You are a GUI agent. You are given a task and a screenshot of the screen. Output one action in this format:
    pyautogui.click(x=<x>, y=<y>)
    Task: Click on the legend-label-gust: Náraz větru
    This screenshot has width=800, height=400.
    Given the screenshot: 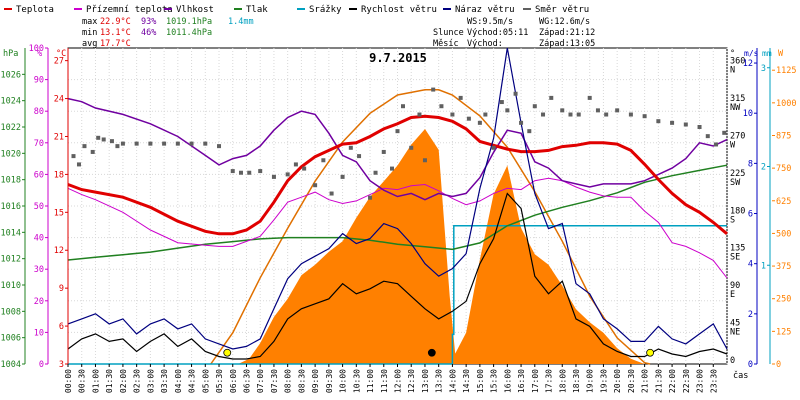 What is the action you would take?
    pyautogui.click(x=485, y=10)
    